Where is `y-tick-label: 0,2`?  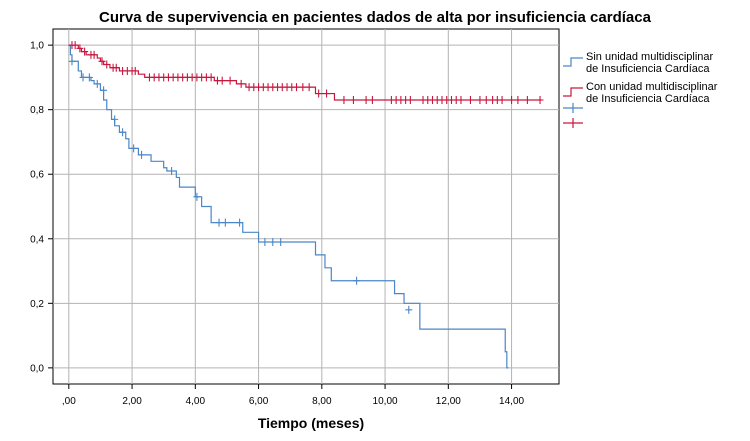 y-tick-label: 0,2 is located at coordinates (37, 304).